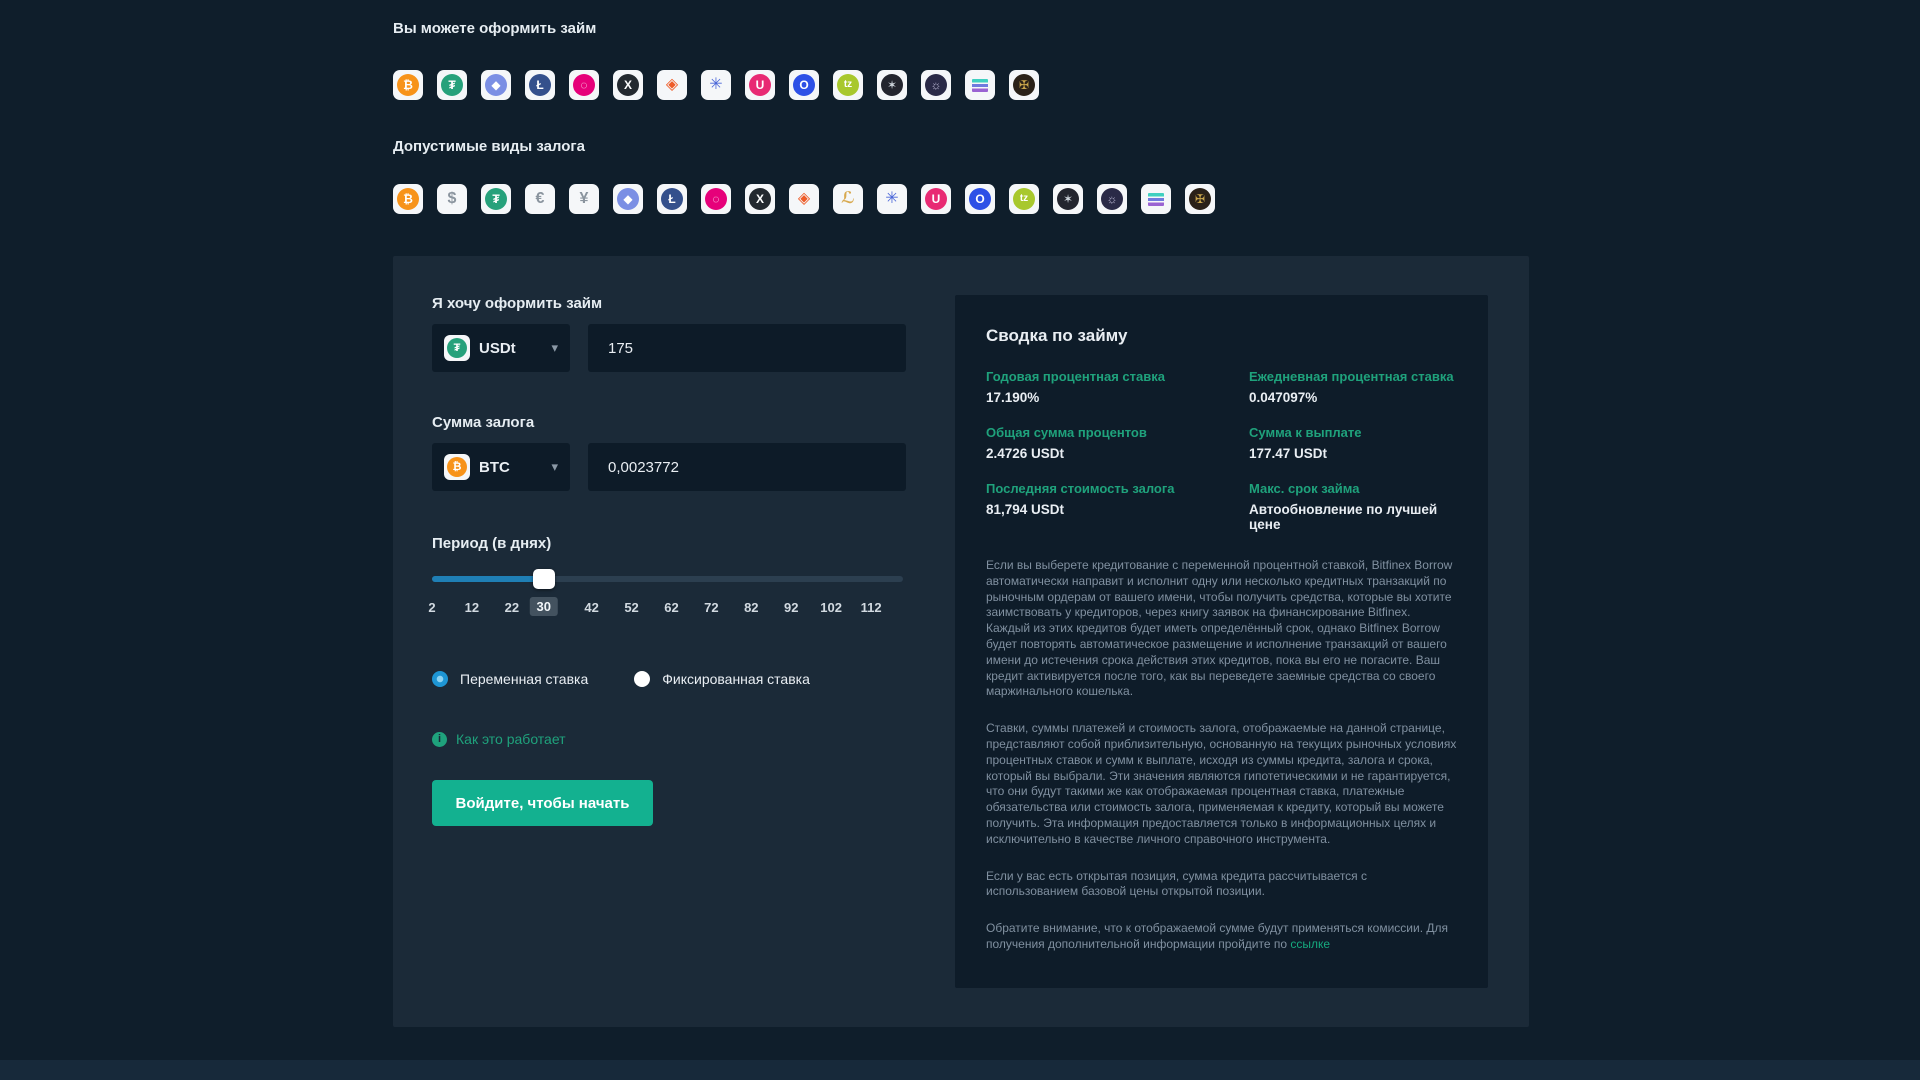 Image resolution: width=1920 pixels, height=1080 pixels. What do you see at coordinates (631, 607) in the screenshot?
I see `period-tick-label: 52` at bounding box center [631, 607].